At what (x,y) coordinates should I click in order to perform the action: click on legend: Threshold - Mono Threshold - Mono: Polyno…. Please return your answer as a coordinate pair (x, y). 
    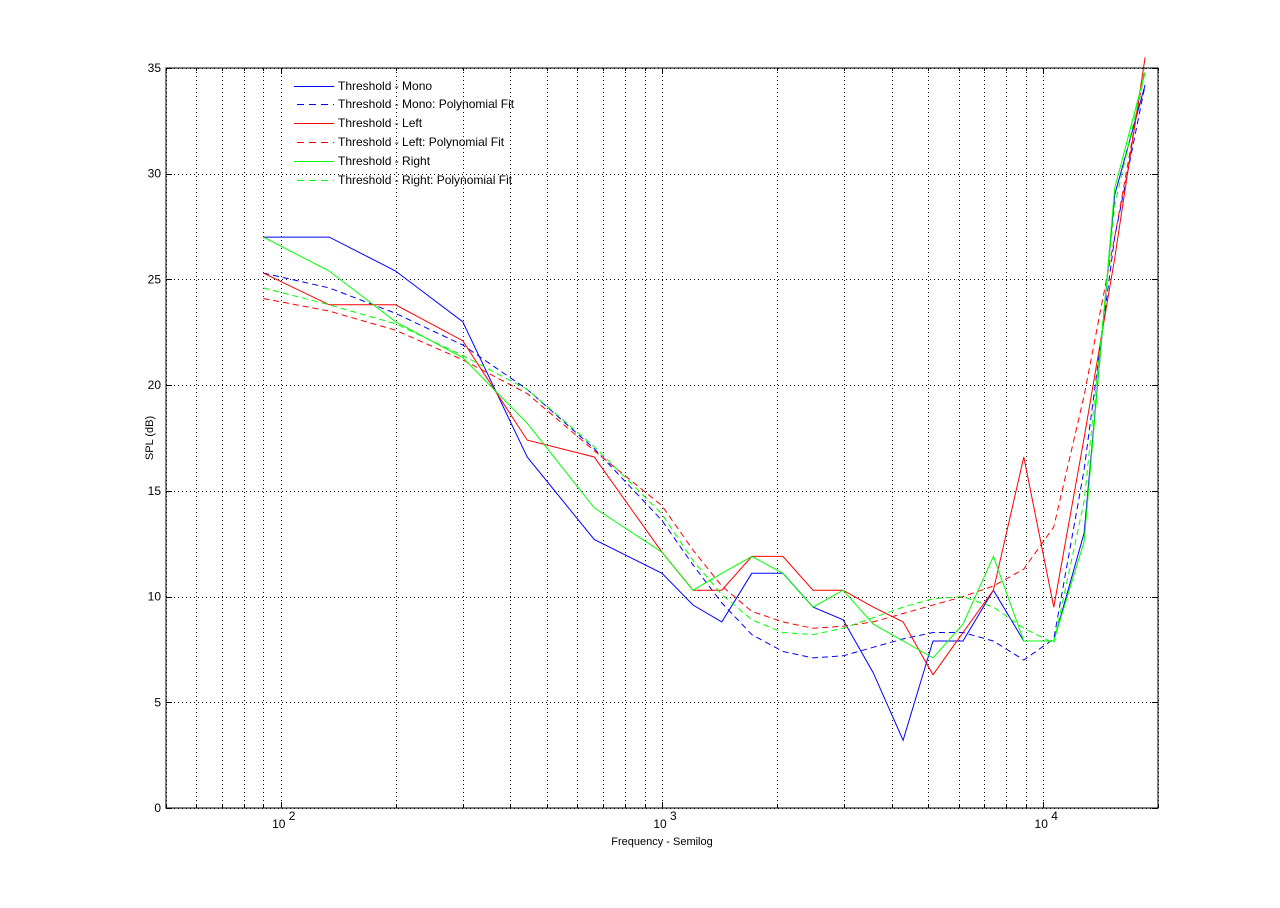
    Looking at the image, I should click on (404, 133).